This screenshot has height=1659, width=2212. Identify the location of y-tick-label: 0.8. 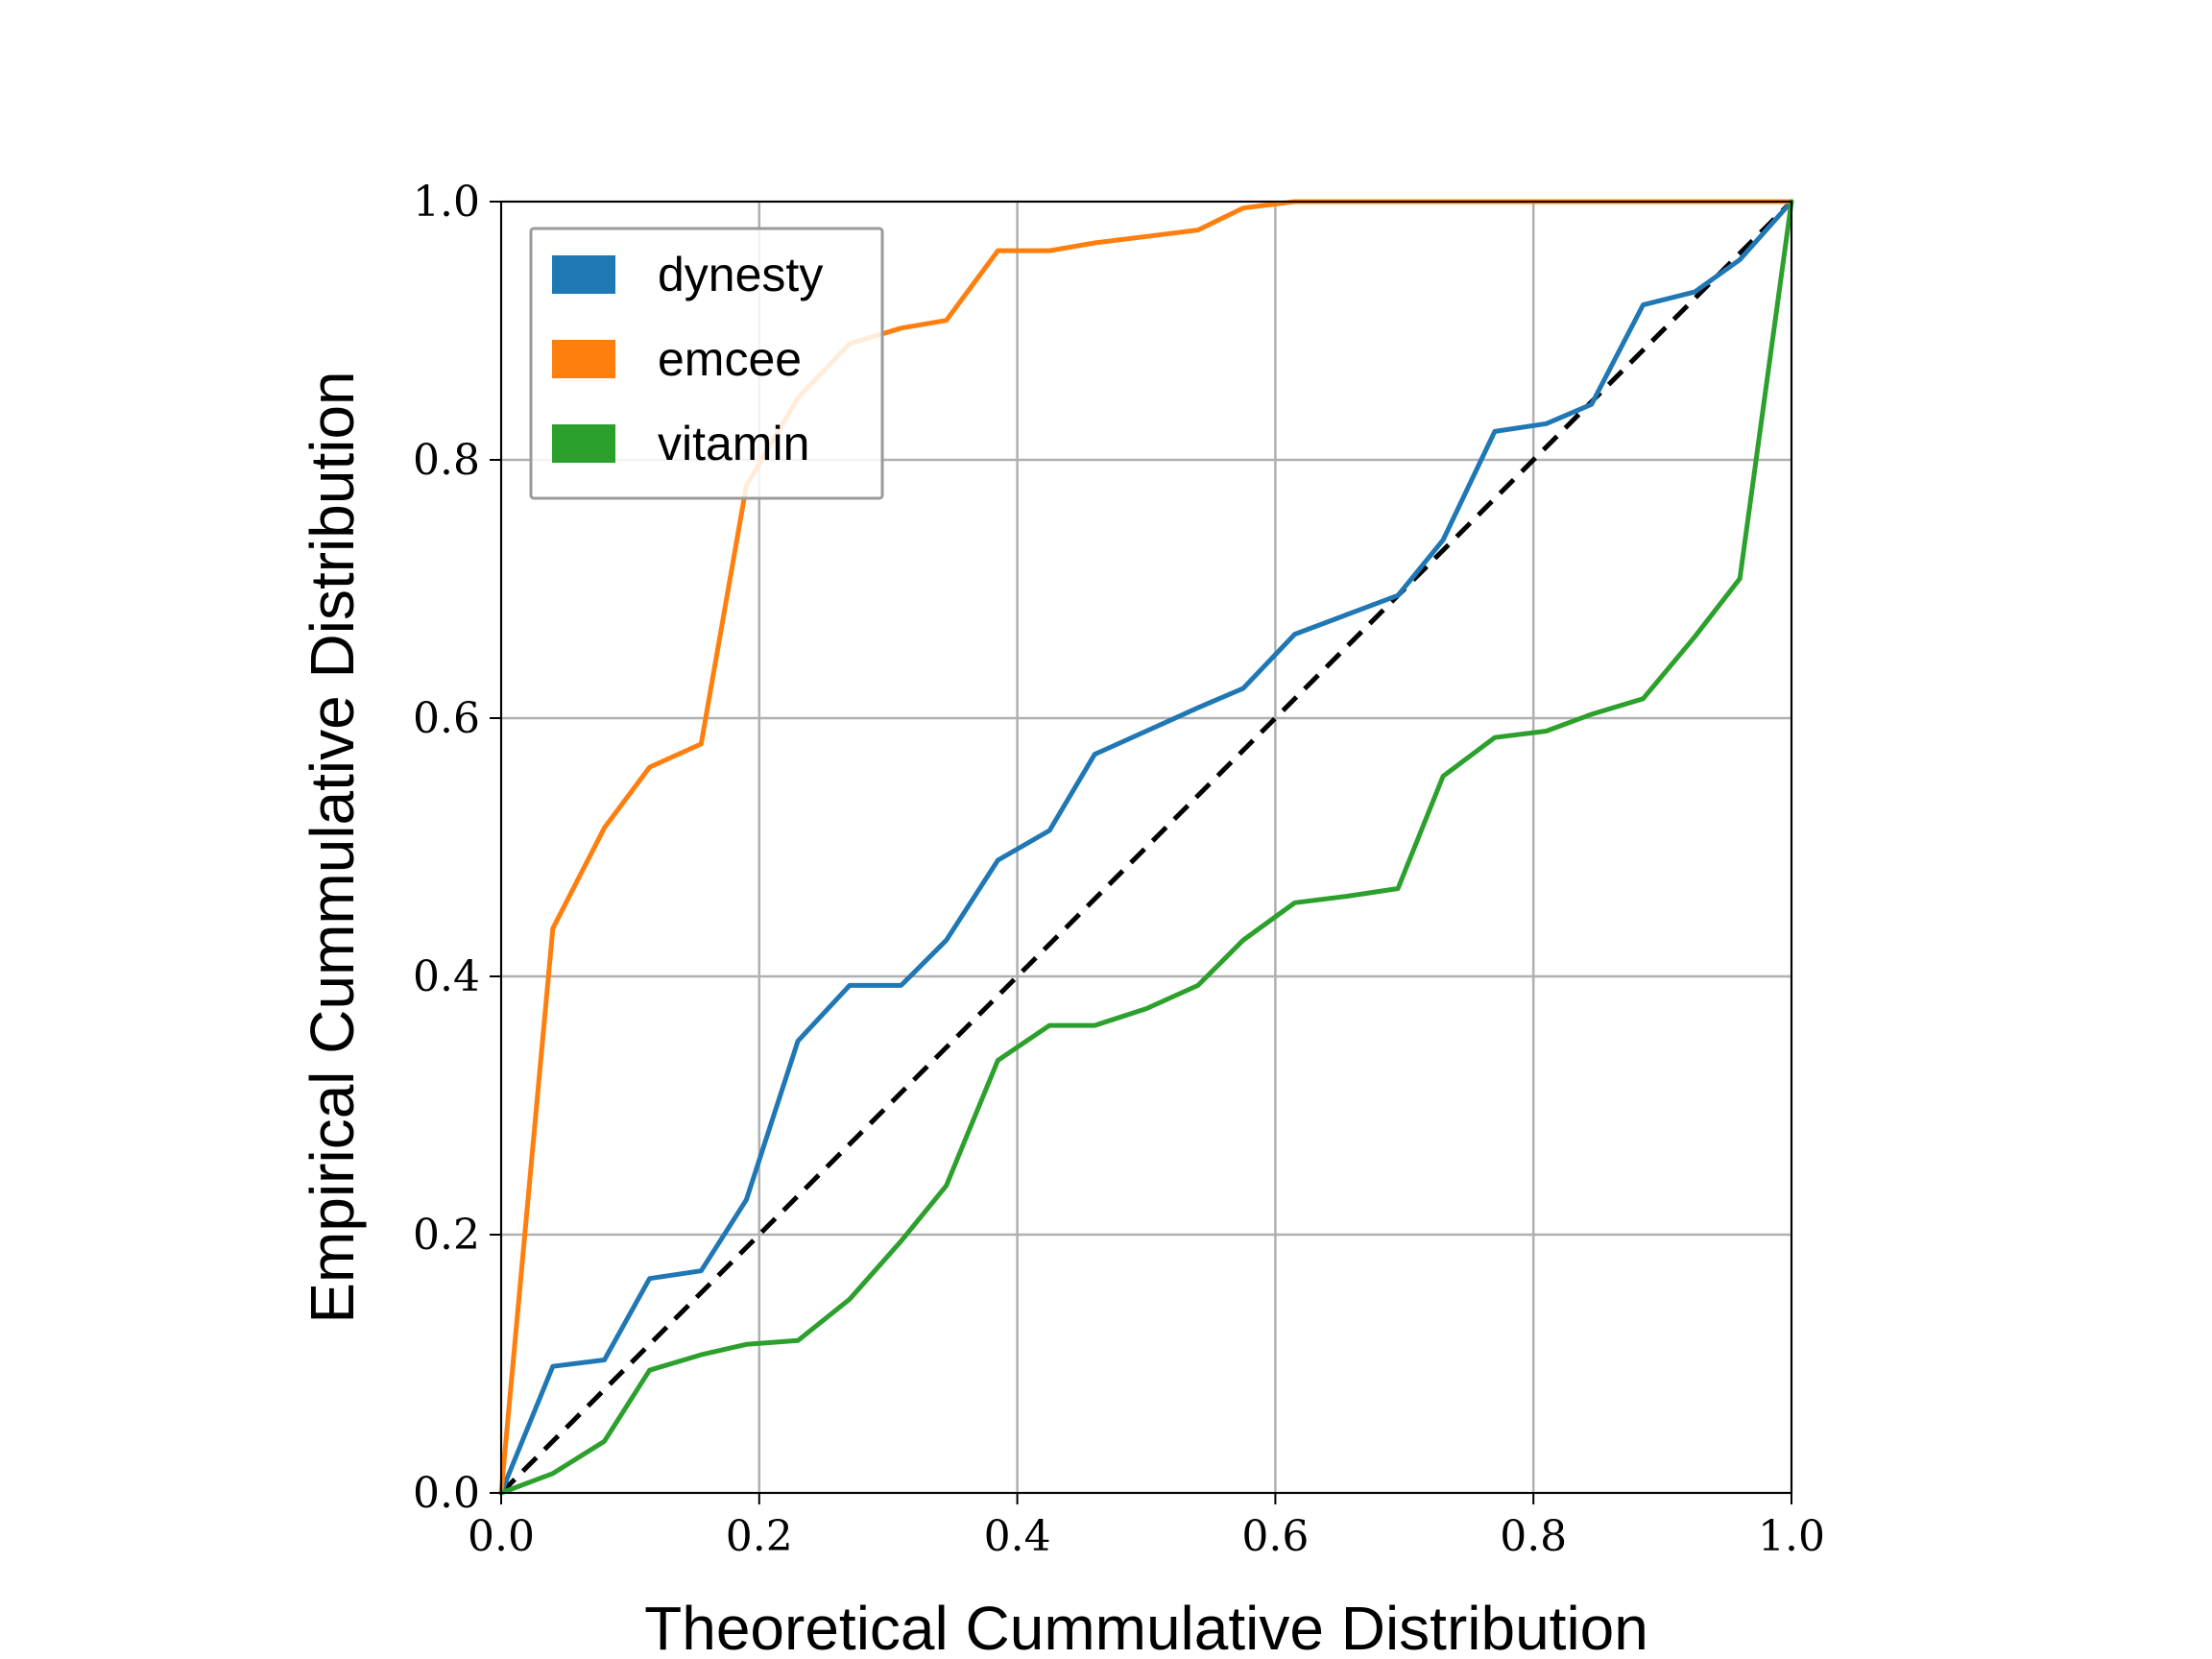
(447, 460).